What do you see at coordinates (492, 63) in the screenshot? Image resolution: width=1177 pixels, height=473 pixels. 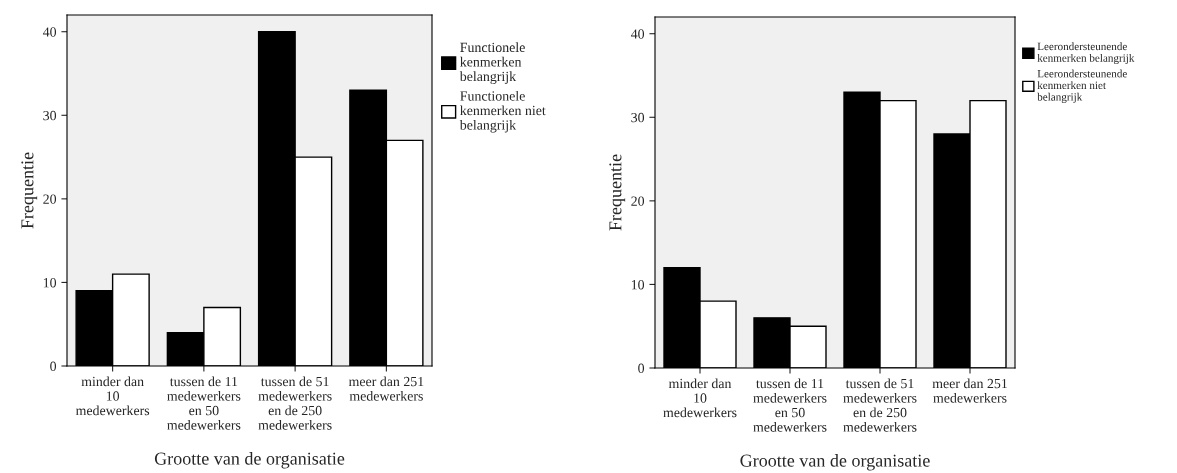 I see `legend-label: Functionele kenmerken belangrijk` at bounding box center [492, 63].